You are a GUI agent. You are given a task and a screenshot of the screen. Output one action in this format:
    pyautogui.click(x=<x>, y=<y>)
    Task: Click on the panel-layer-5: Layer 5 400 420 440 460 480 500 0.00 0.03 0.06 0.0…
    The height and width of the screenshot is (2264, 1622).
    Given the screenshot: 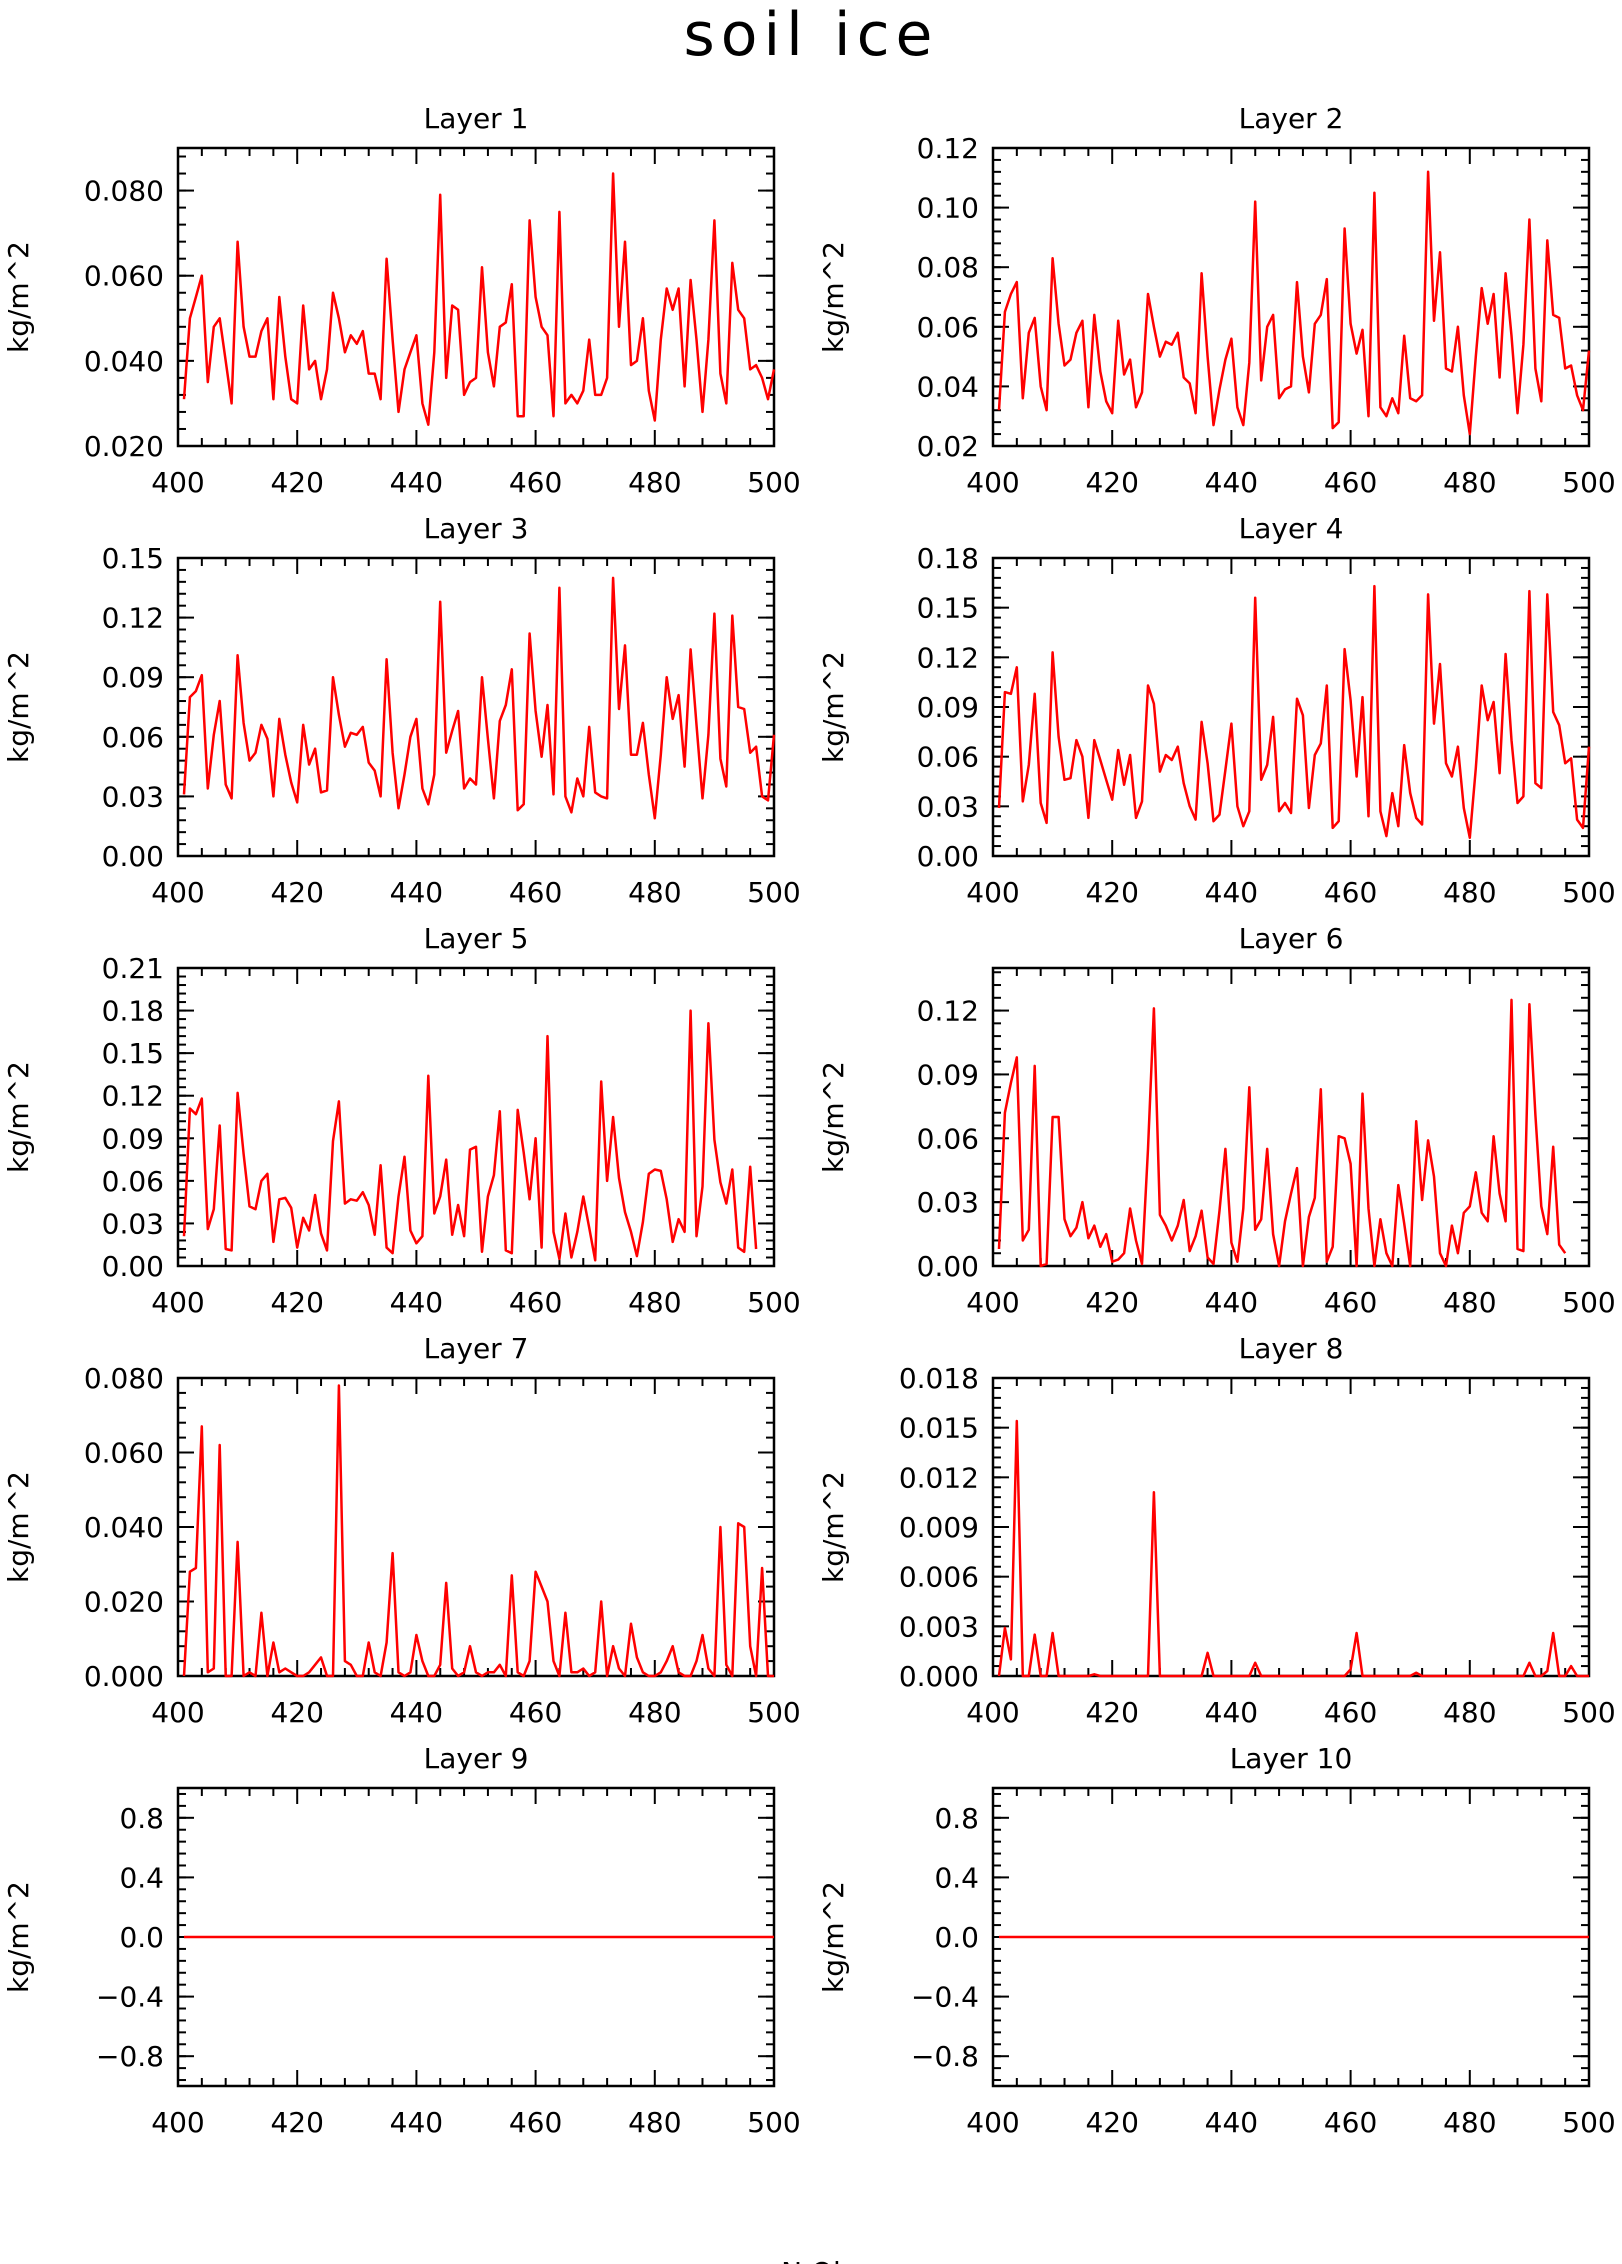 What is the action you would take?
    pyautogui.click(x=401, y=1120)
    